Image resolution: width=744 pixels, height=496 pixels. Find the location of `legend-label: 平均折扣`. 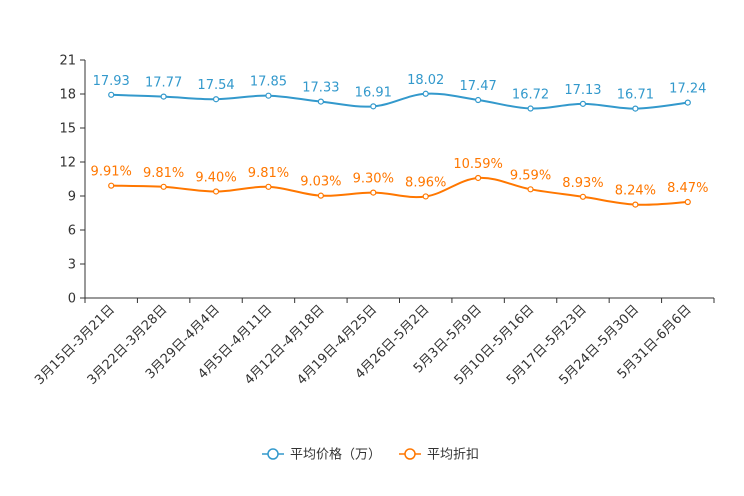

legend-label: 平均折扣 is located at coordinates (453, 455).